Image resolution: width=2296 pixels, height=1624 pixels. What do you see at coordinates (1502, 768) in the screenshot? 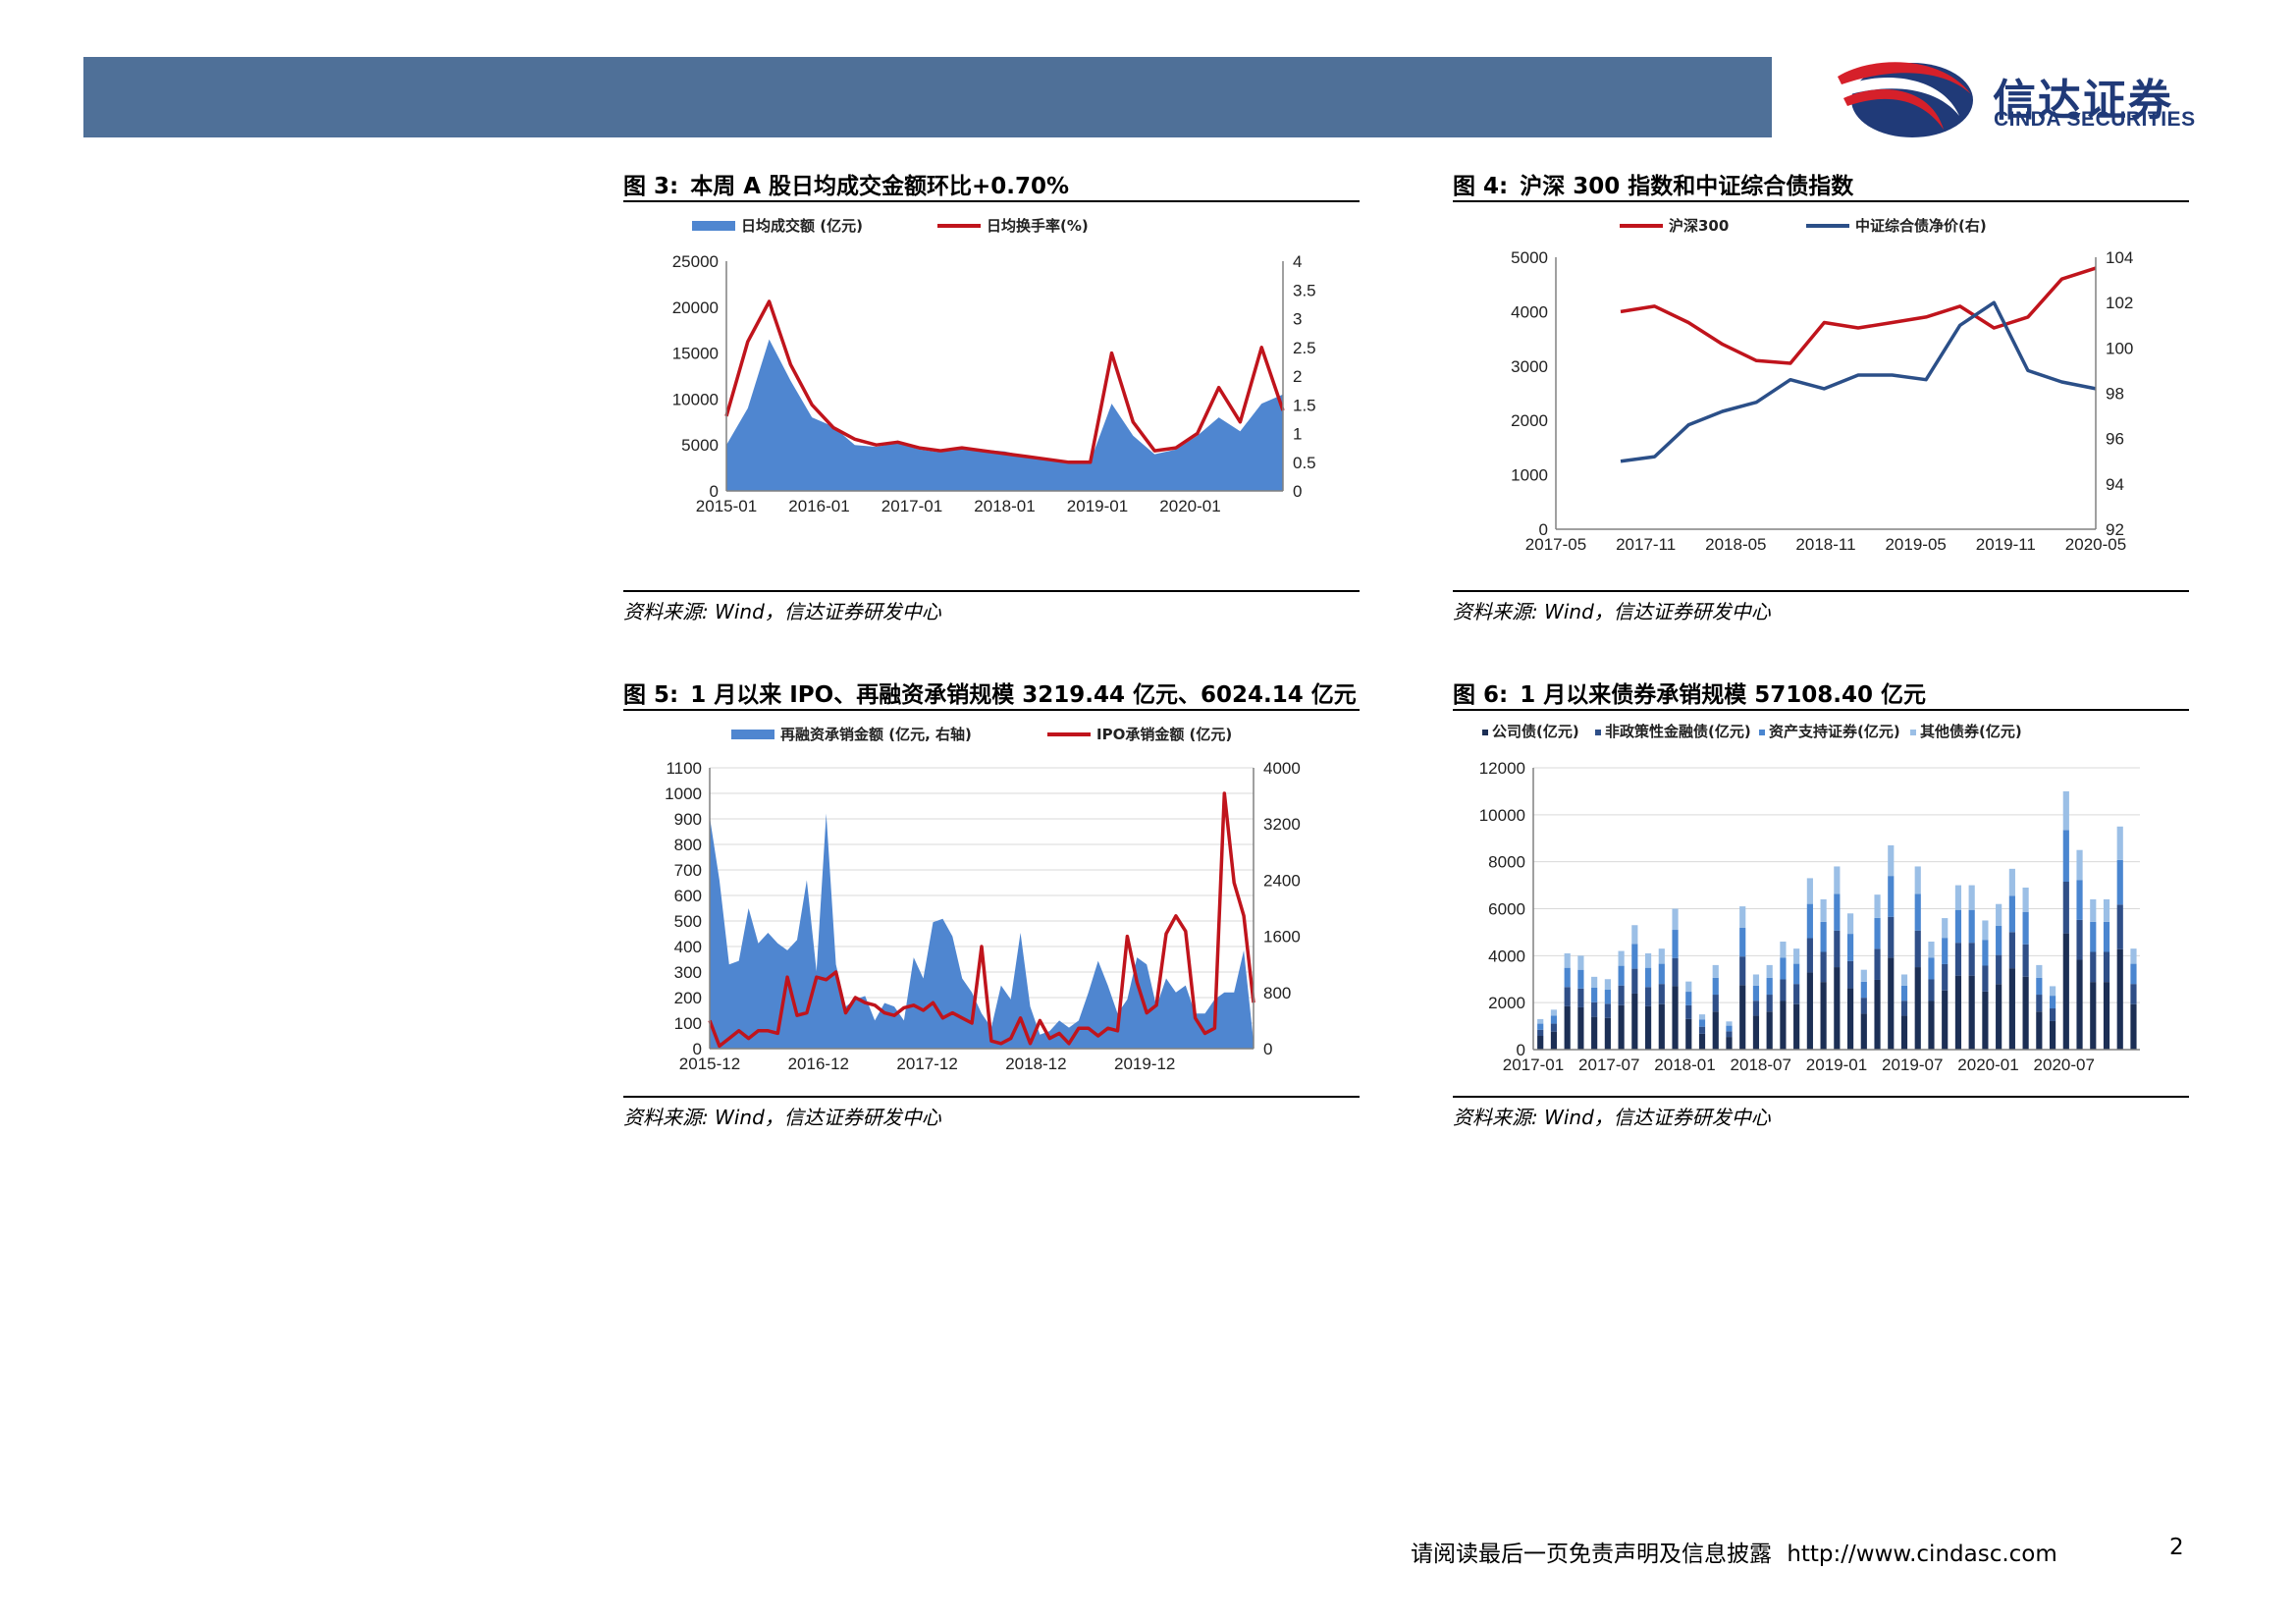
I see `y-left-tick-label: 12000` at bounding box center [1502, 768].